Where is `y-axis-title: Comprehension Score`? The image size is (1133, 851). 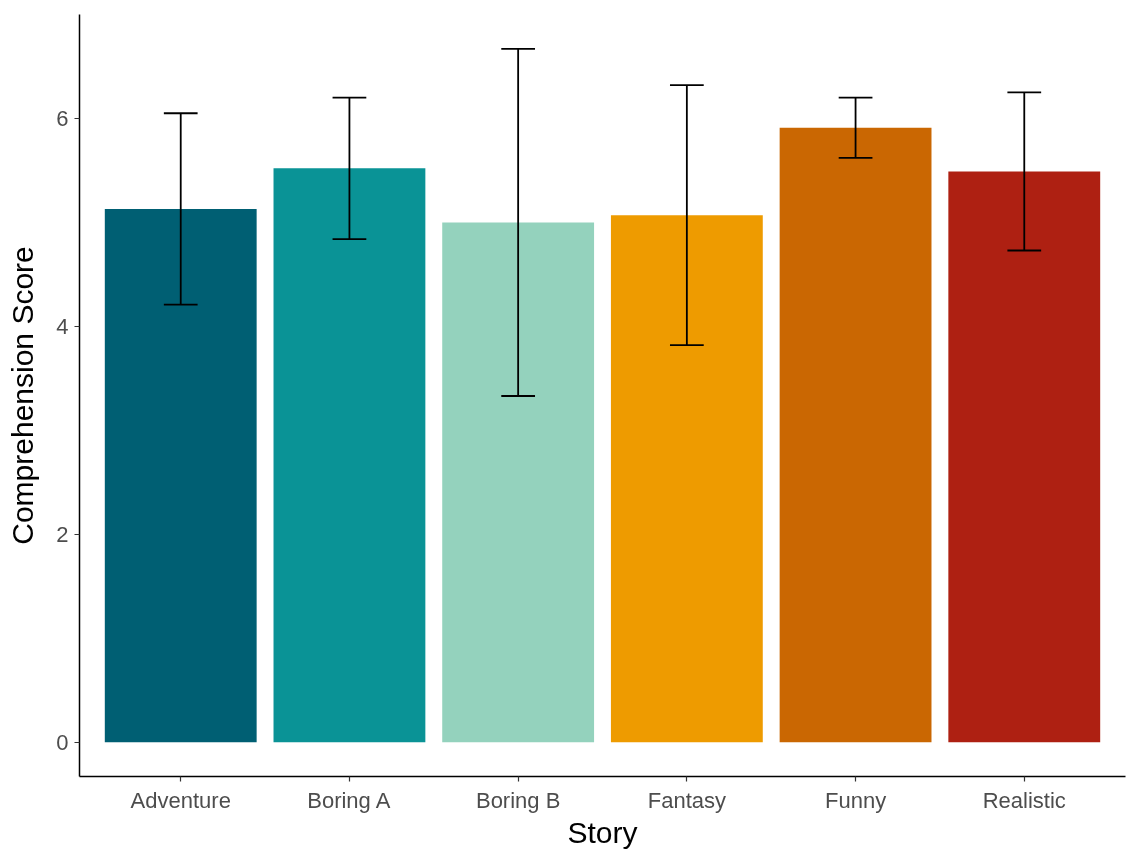
y-axis-title: Comprehension Score is located at coordinates (23, 395).